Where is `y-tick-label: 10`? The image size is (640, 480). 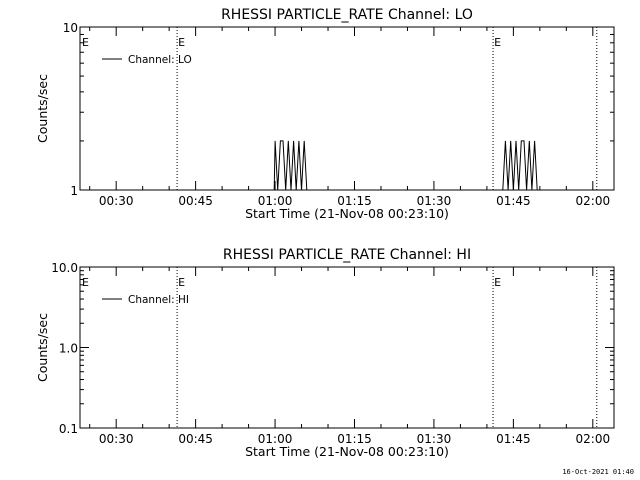
y-tick-label: 10 is located at coordinates (70, 28).